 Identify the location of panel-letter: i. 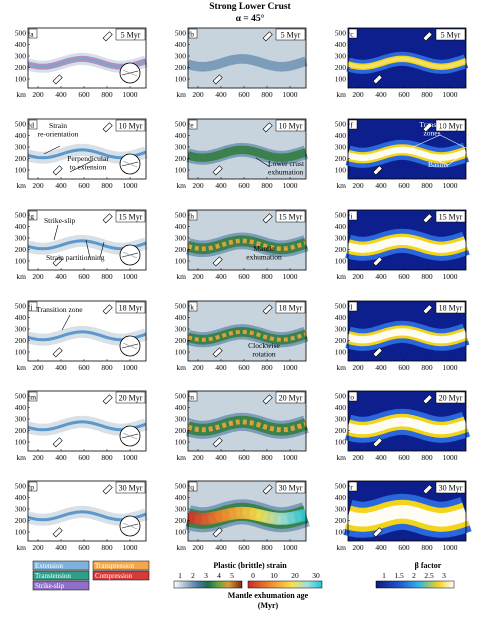
(351, 215).